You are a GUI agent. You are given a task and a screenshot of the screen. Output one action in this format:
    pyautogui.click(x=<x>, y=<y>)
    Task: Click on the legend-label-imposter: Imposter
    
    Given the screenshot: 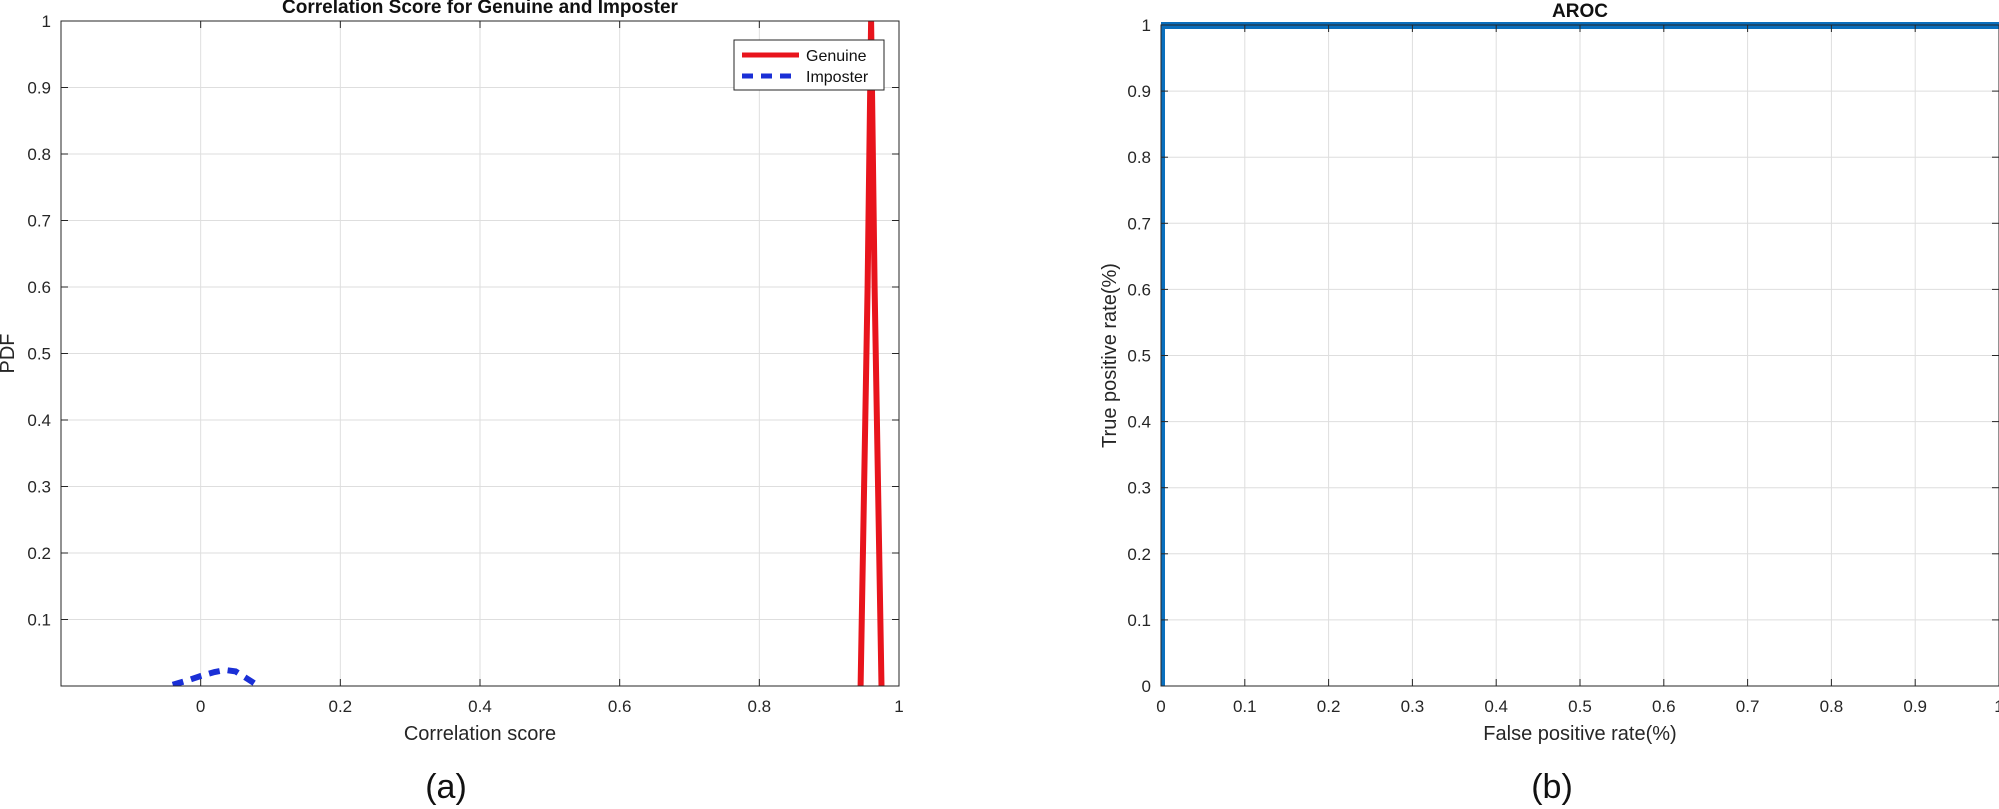 What is the action you would take?
    pyautogui.click(x=837, y=77)
    